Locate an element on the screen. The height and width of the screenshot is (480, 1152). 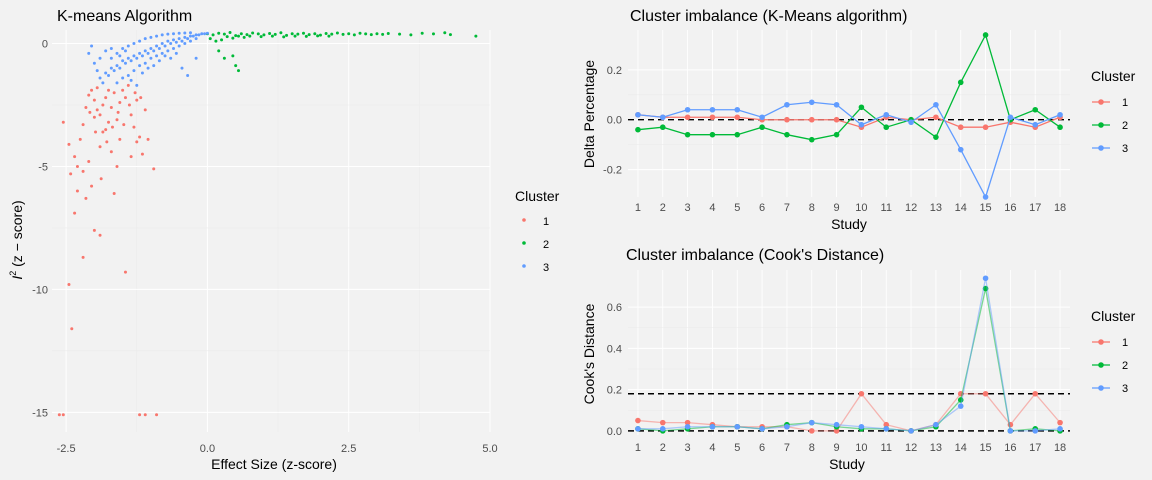
chart-title: Cluster imbalance (Cook's Distance) is located at coordinates (755, 255).